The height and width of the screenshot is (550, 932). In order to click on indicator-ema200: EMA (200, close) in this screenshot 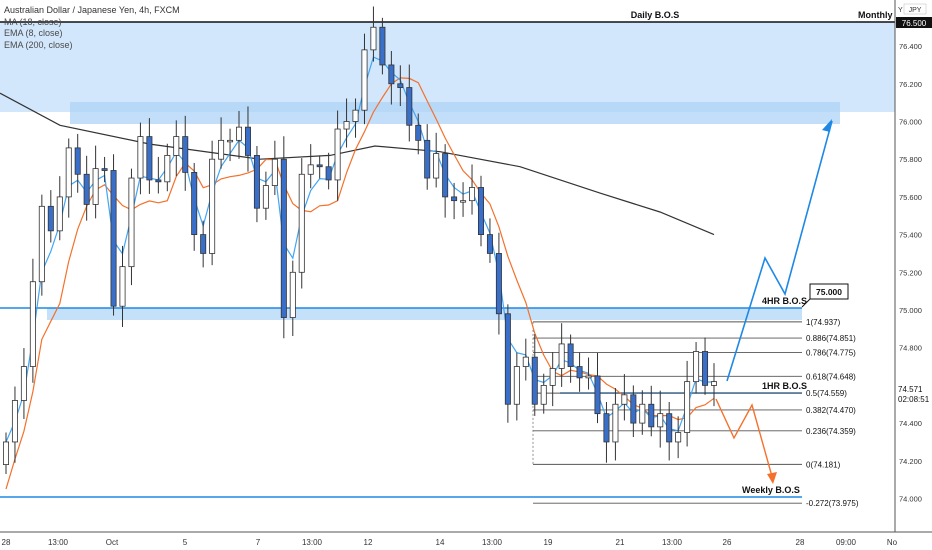, I will do `click(38, 44)`.